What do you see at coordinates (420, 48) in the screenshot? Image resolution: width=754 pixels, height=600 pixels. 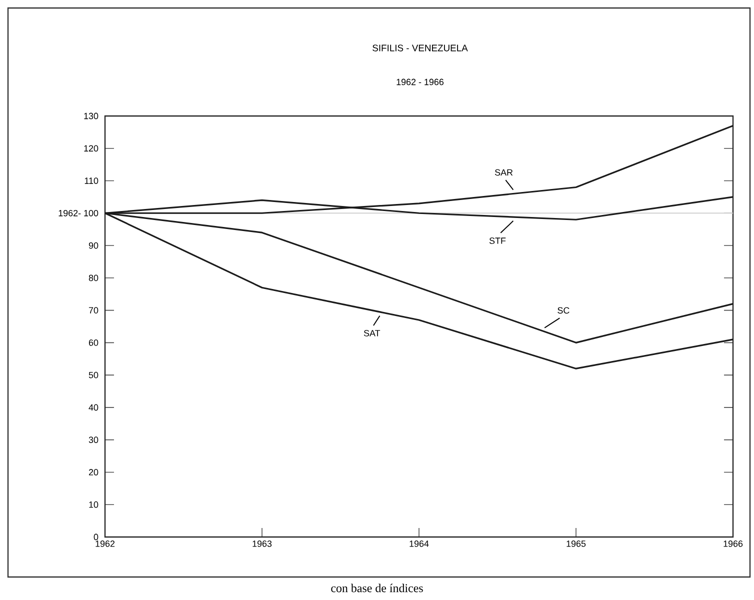 I see `chart-title: SIFILIS - VENEZUELA` at bounding box center [420, 48].